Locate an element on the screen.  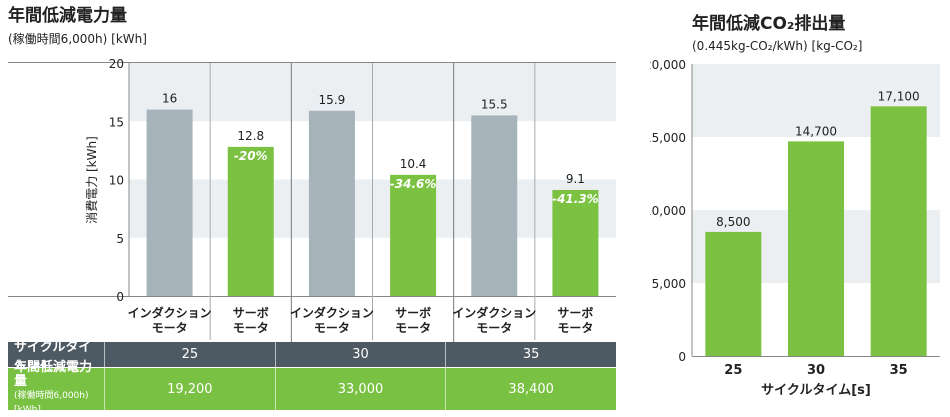
y-tick-label: 20 is located at coordinates (116, 64).